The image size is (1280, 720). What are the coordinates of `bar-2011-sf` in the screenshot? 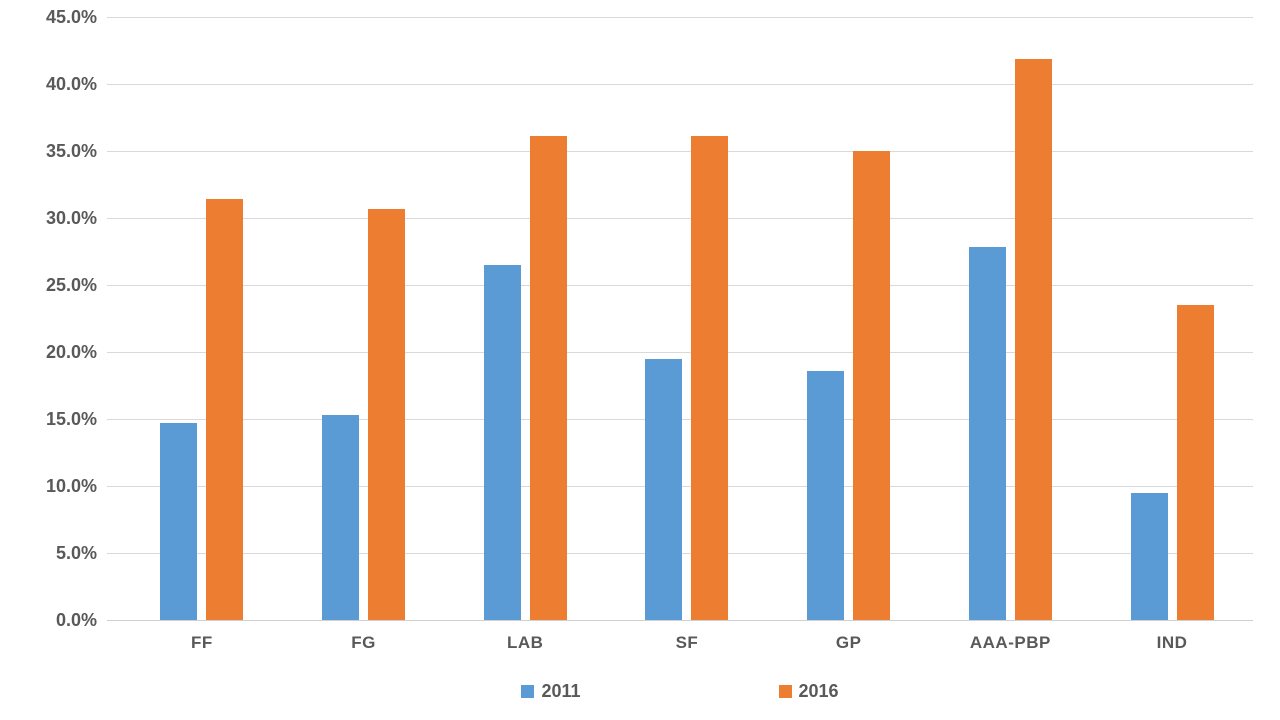 It's located at (664, 489).